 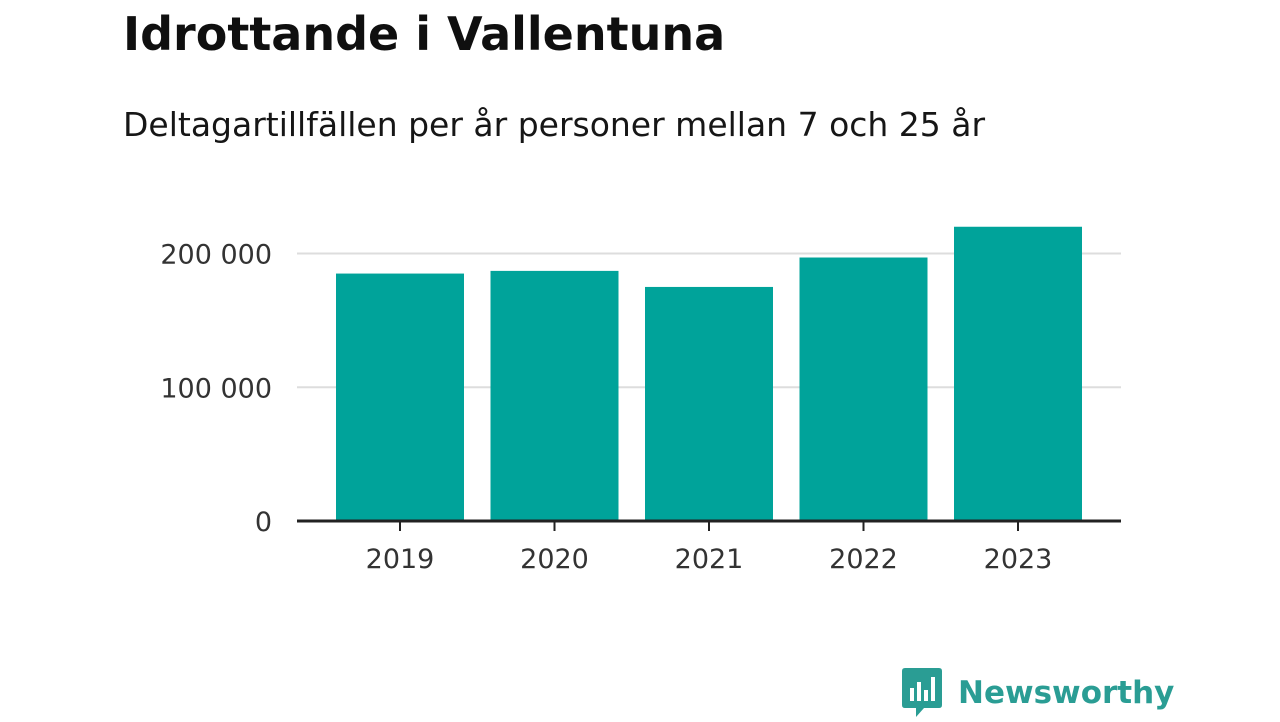 What do you see at coordinates (709, 559) in the screenshot?
I see `x-tick-label: 2021` at bounding box center [709, 559].